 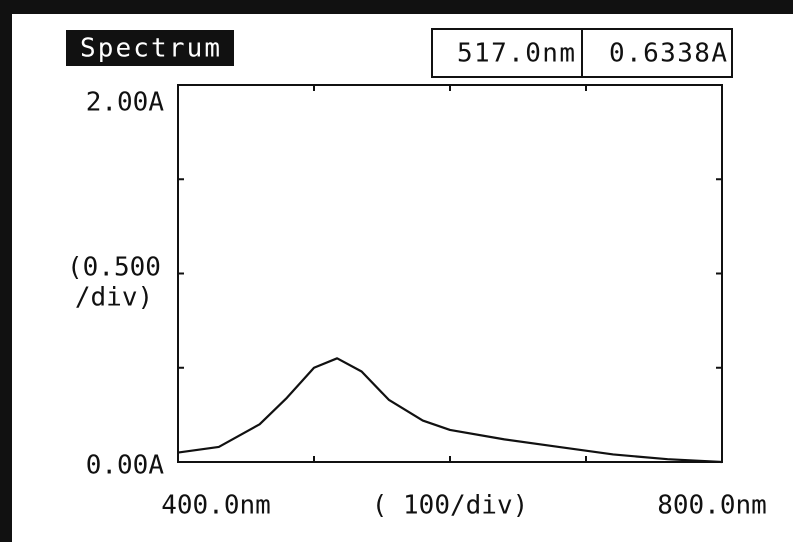 I want to click on left-border, so click(x=6, y=271).